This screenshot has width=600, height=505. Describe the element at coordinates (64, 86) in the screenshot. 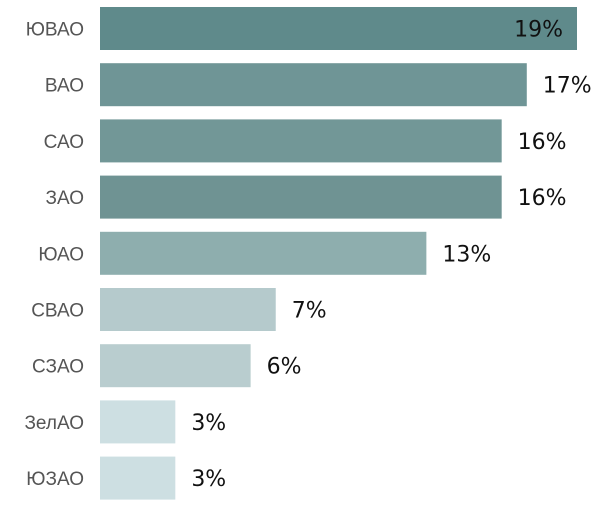

I see `category-label: ВАО` at that location.